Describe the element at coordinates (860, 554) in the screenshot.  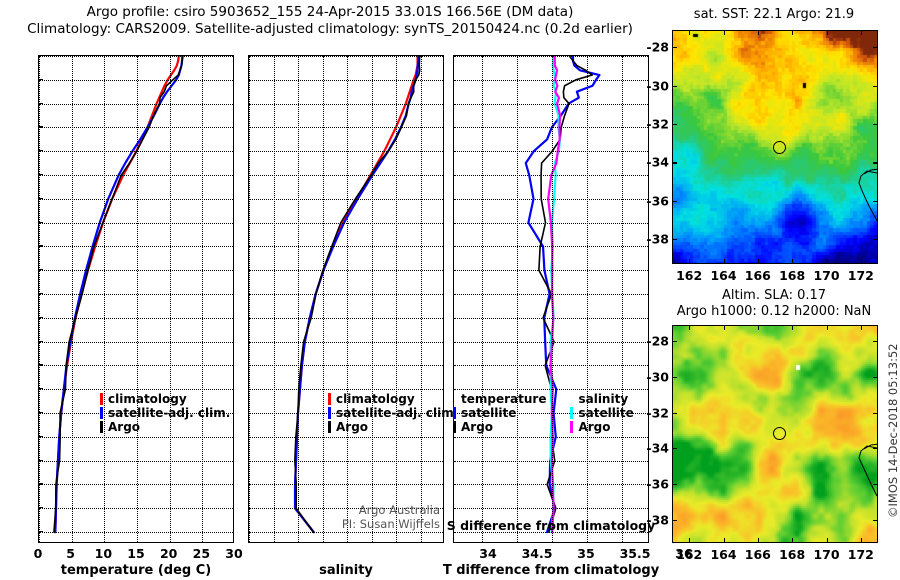
I see `map-x-axis-tick-label: 172` at that location.